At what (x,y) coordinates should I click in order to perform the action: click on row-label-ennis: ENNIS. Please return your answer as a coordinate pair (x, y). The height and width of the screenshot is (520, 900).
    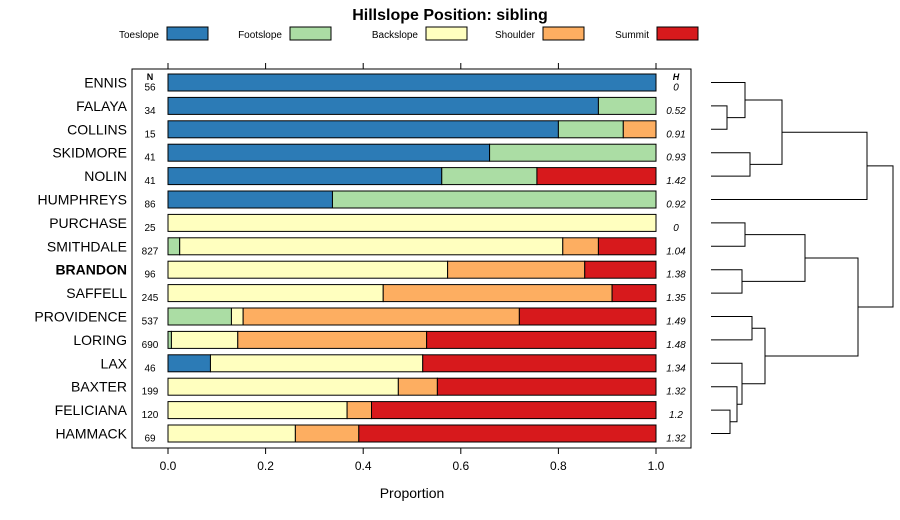
    Looking at the image, I should click on (105, 83).